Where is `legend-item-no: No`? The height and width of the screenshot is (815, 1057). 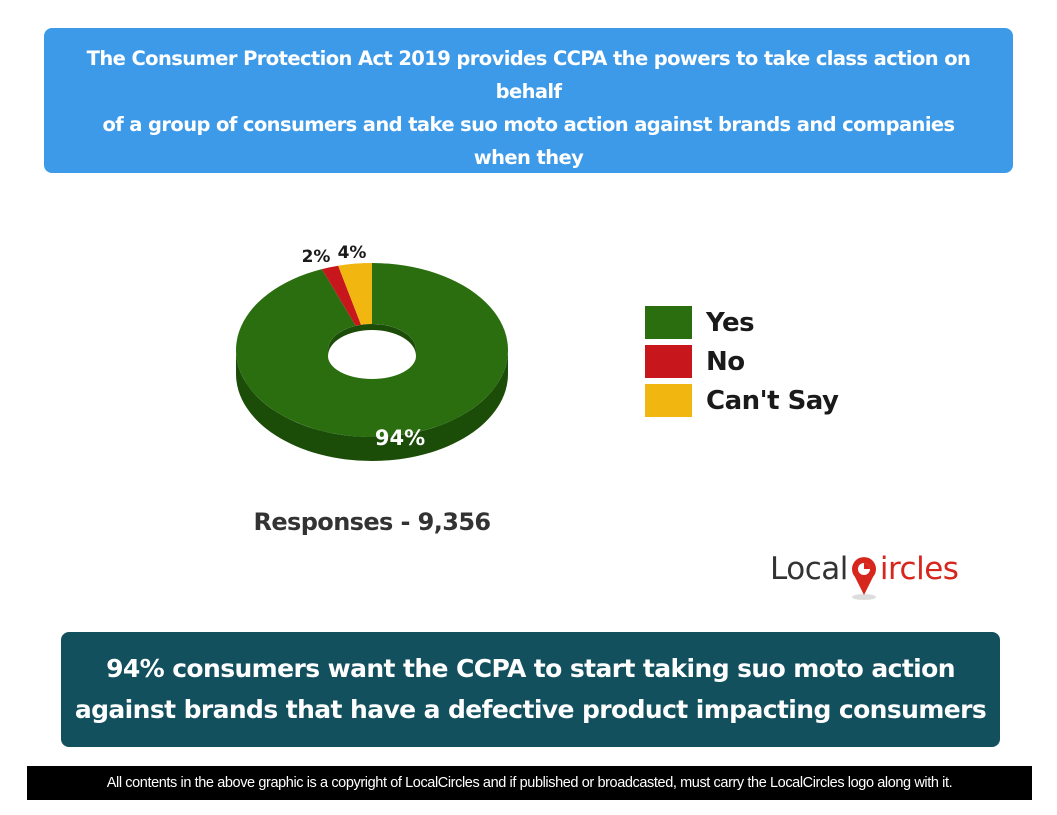 legend-item-no: No is located at coordinates (742, 361).